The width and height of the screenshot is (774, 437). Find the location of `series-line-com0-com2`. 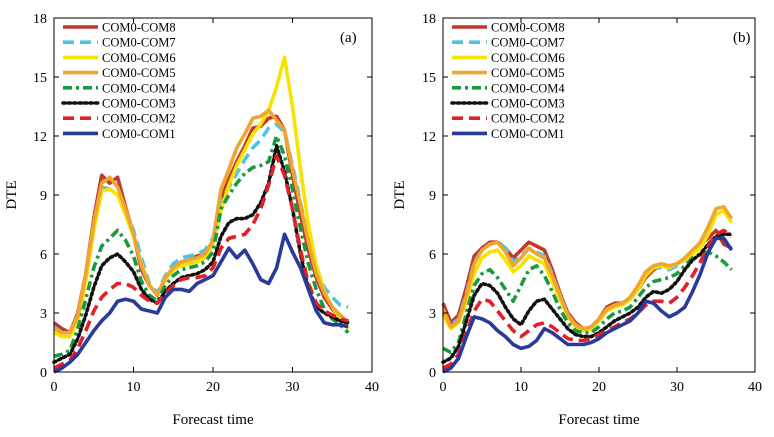

series-line-com0-com2 is located at coordinates (587, 299).